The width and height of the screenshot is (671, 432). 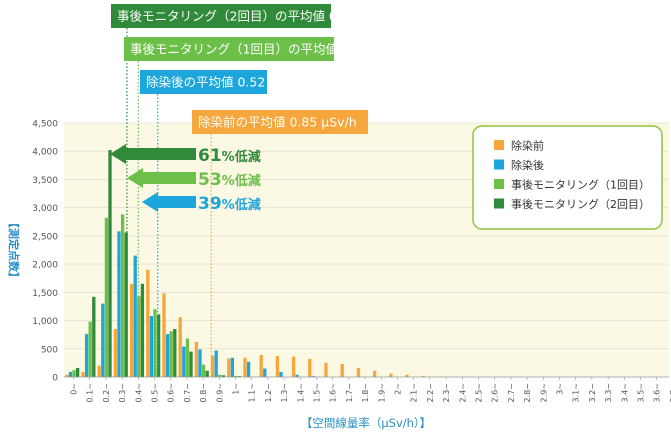 I want to click on x-tick-label: 0.6~, so click(x=171, y=392).